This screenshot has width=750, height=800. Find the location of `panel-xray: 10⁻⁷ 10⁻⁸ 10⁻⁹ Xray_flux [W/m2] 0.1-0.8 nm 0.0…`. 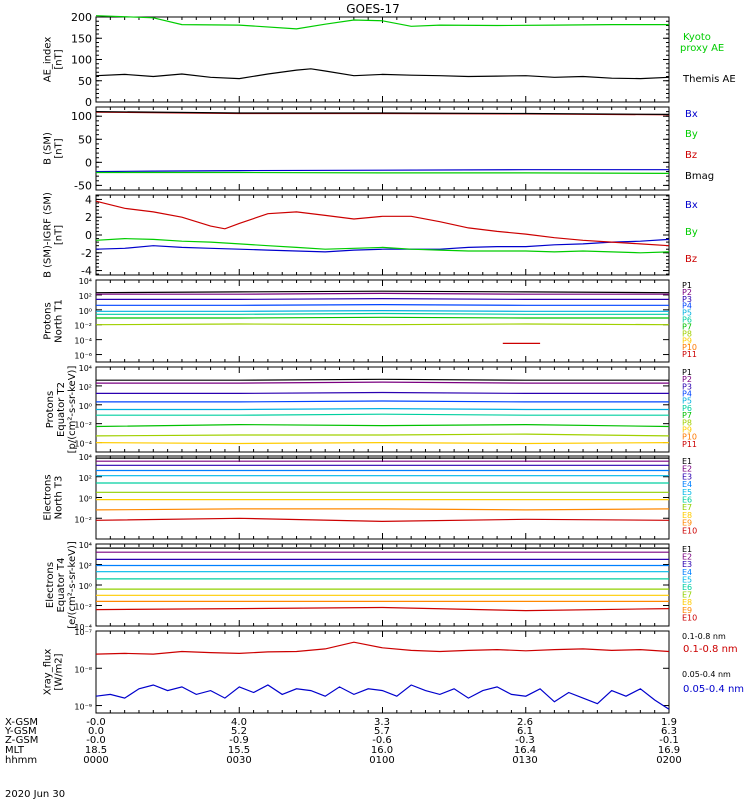

panel-xray: 10⁻⁷ 10⁻⁸ 10⁻⁹ Xray_flux [W/m2] 0.1-0.8 nm 0.0… is located at coordinates (393, 671).